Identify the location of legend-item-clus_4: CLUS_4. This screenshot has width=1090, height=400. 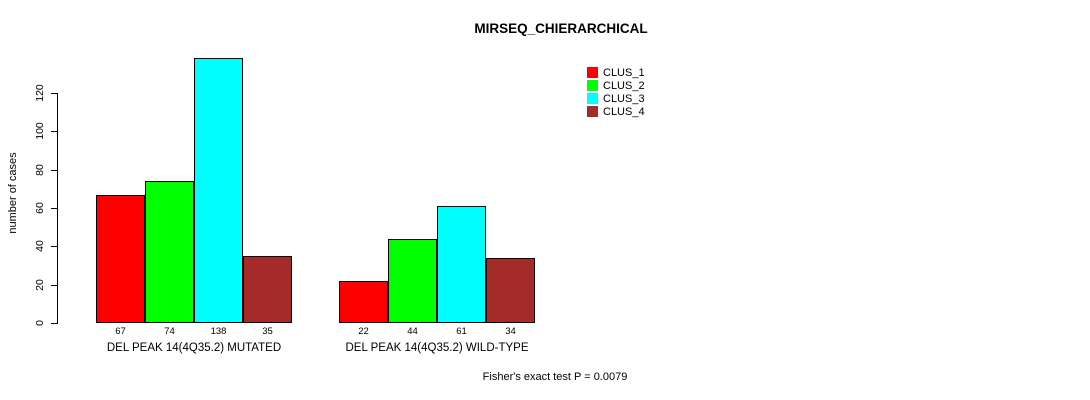
(616, 111).